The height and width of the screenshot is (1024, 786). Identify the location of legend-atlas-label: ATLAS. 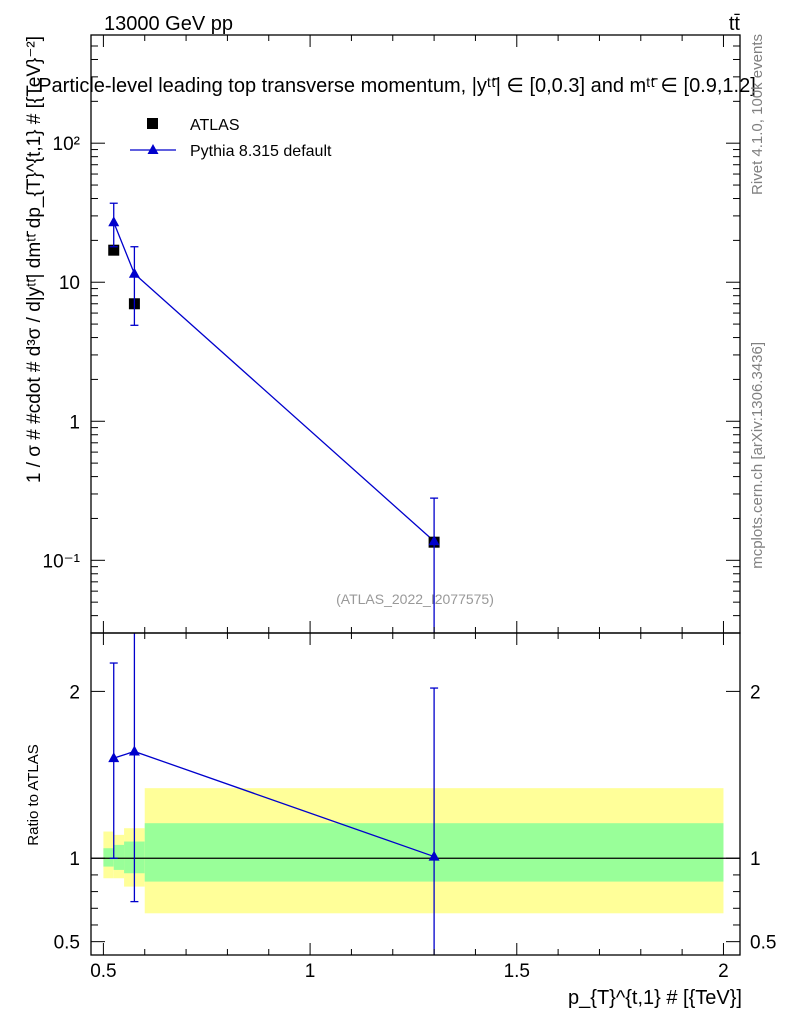
(215, 125).